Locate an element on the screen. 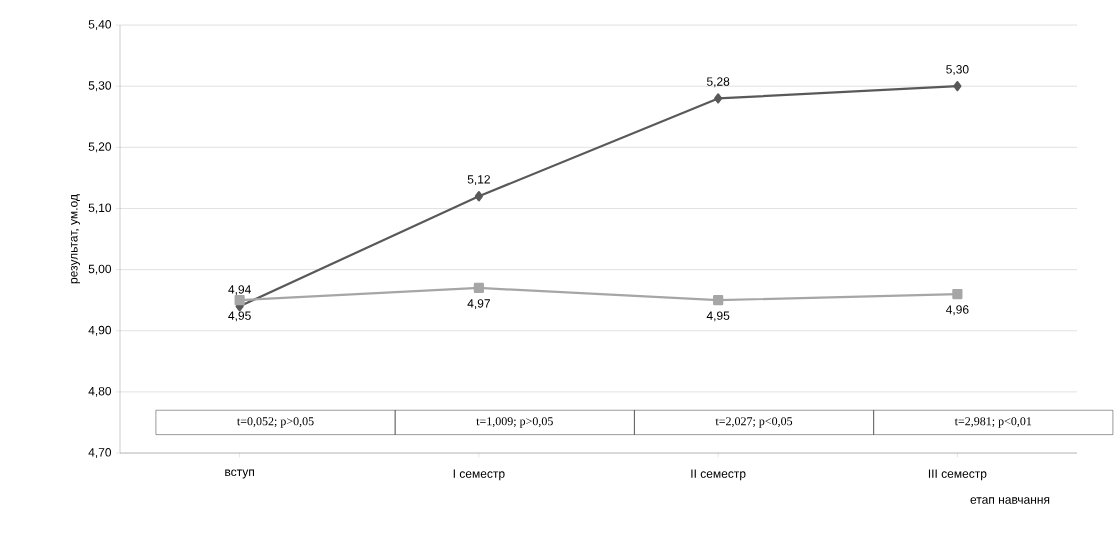  y-tick-label: 5,30 is located at coordinates (100, 86).